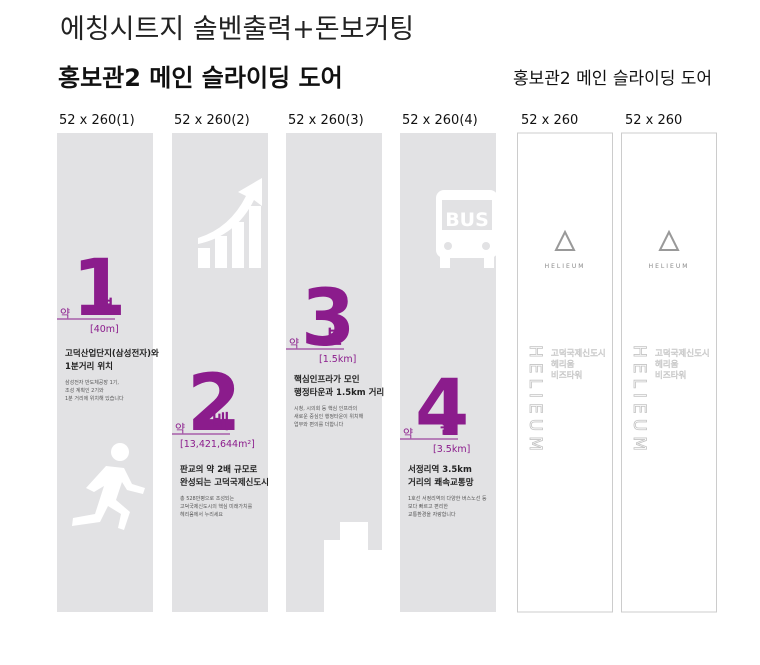  I want to click on headline: 핵심인프라가 모인, so click(327, 379).